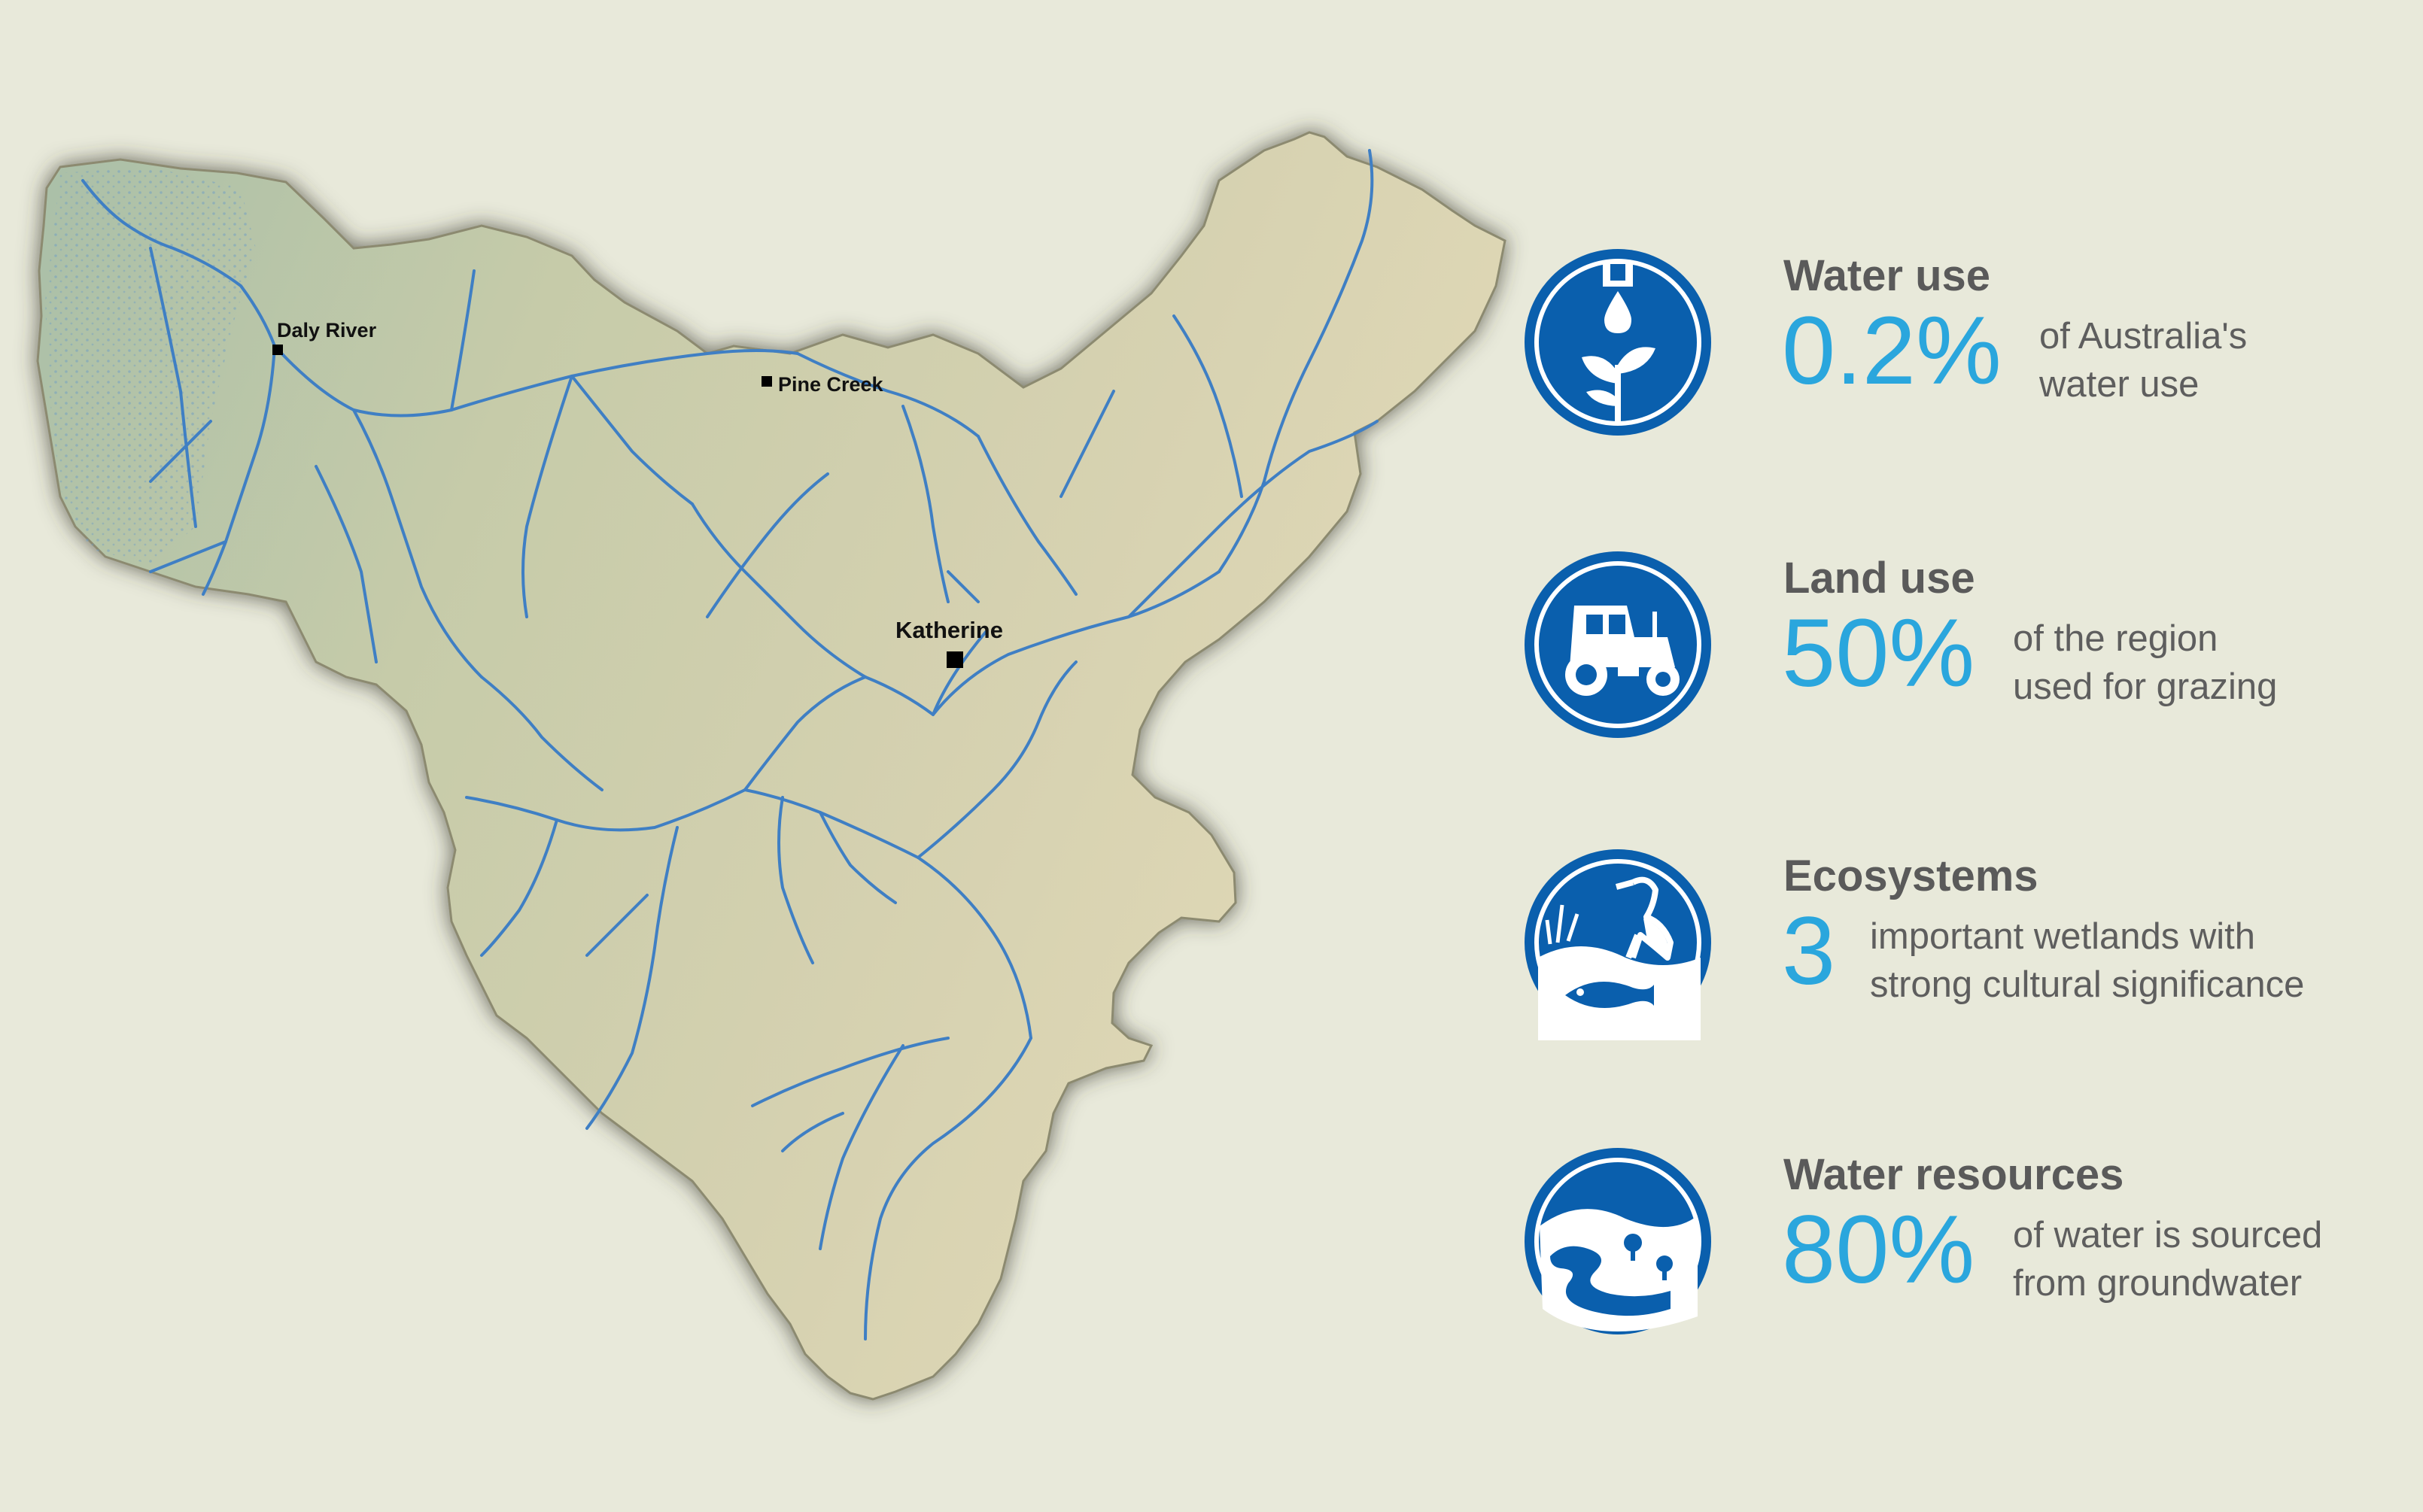 This screenshot has height=1512, width=2423. Describe the element at coordinates (1879, 578) in the screenshot. I see `stat-title: Land use` at that location.